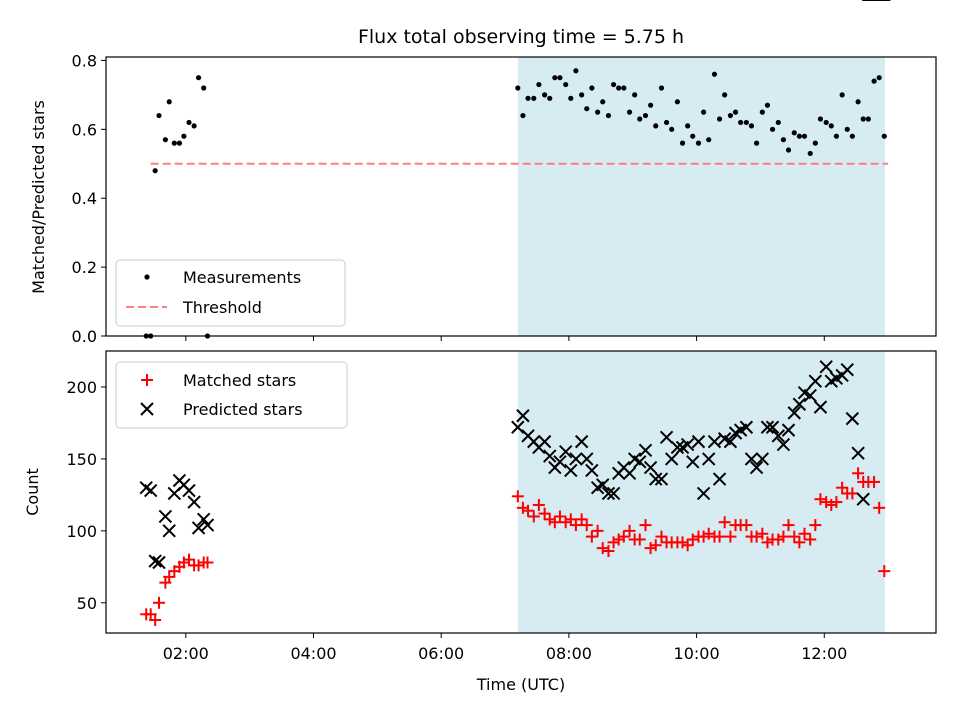  What do you see at coordinates (81, 531) in the screenshot?
I see `y-tick-label: 100` at bounding box center [81, 531].